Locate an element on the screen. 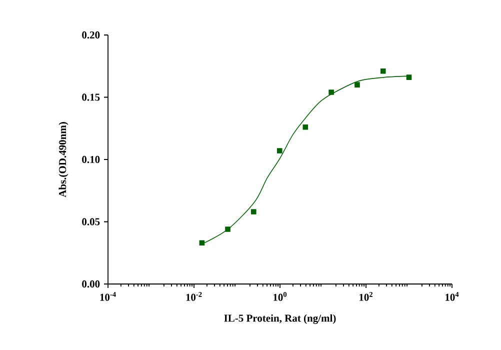  y-tick-label: 0.10 is located at coordinates (91, 160).